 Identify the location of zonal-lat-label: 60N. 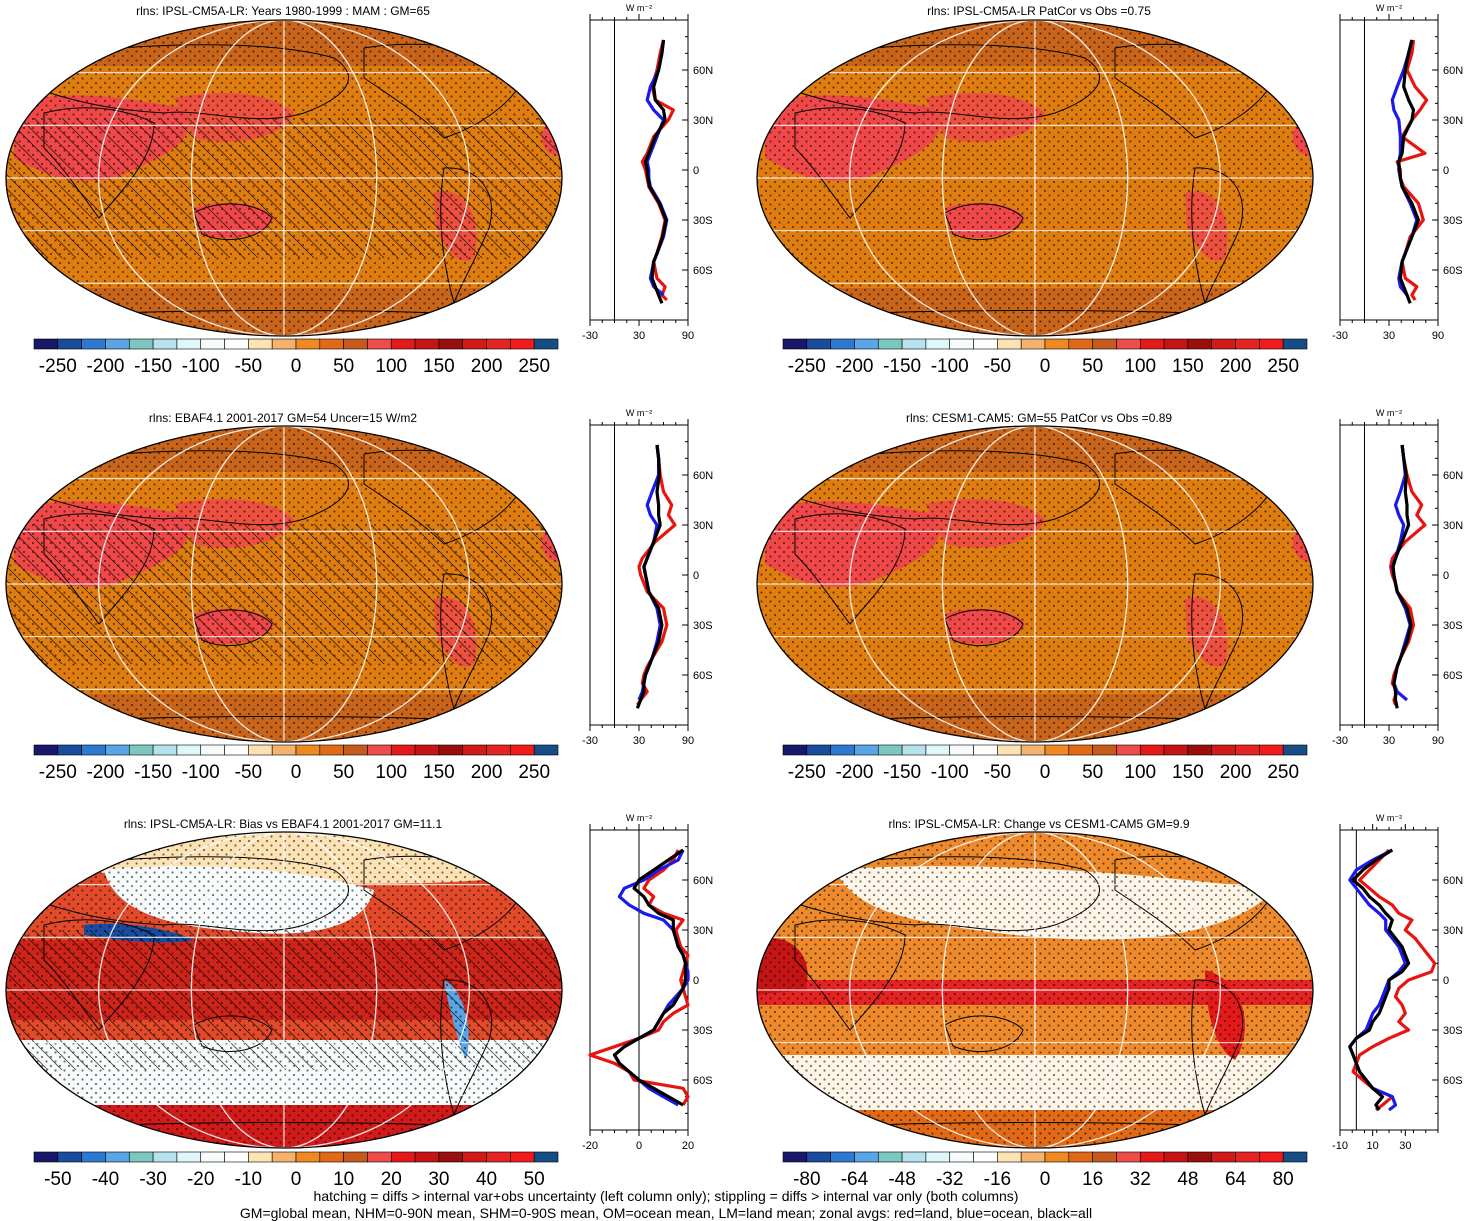
(1453, 476).